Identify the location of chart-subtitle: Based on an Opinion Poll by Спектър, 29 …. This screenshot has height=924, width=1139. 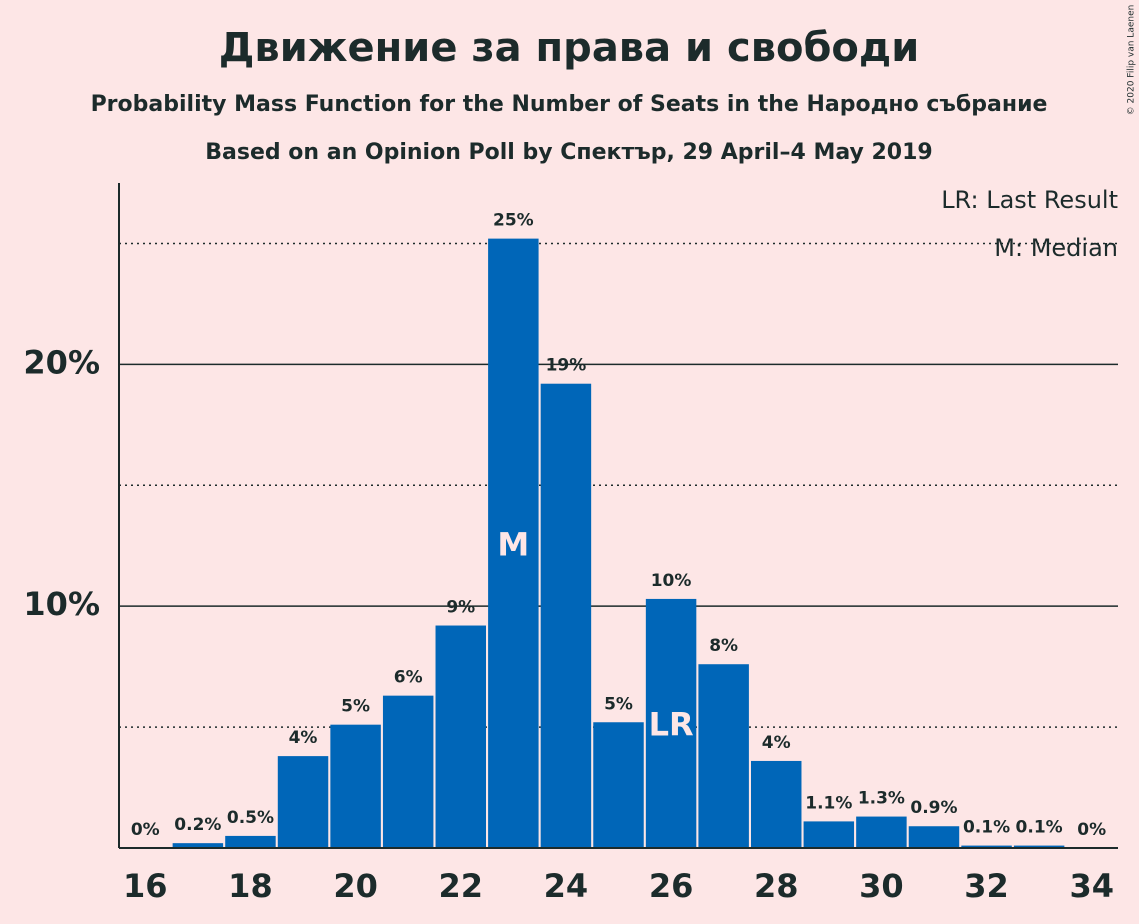
(568, 152).